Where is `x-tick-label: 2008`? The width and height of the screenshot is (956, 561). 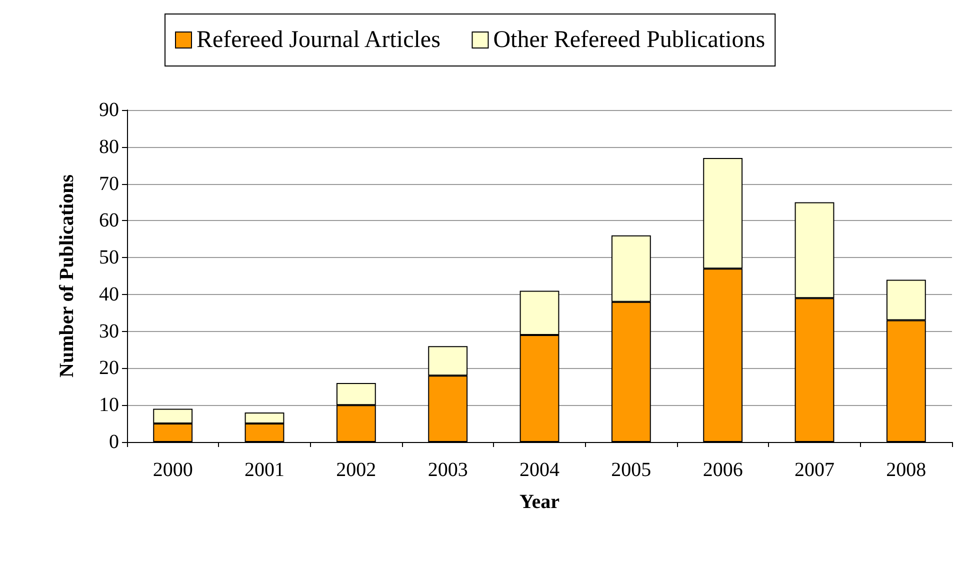 x-tick-label: 2008 is located at coordinates (906, 470).